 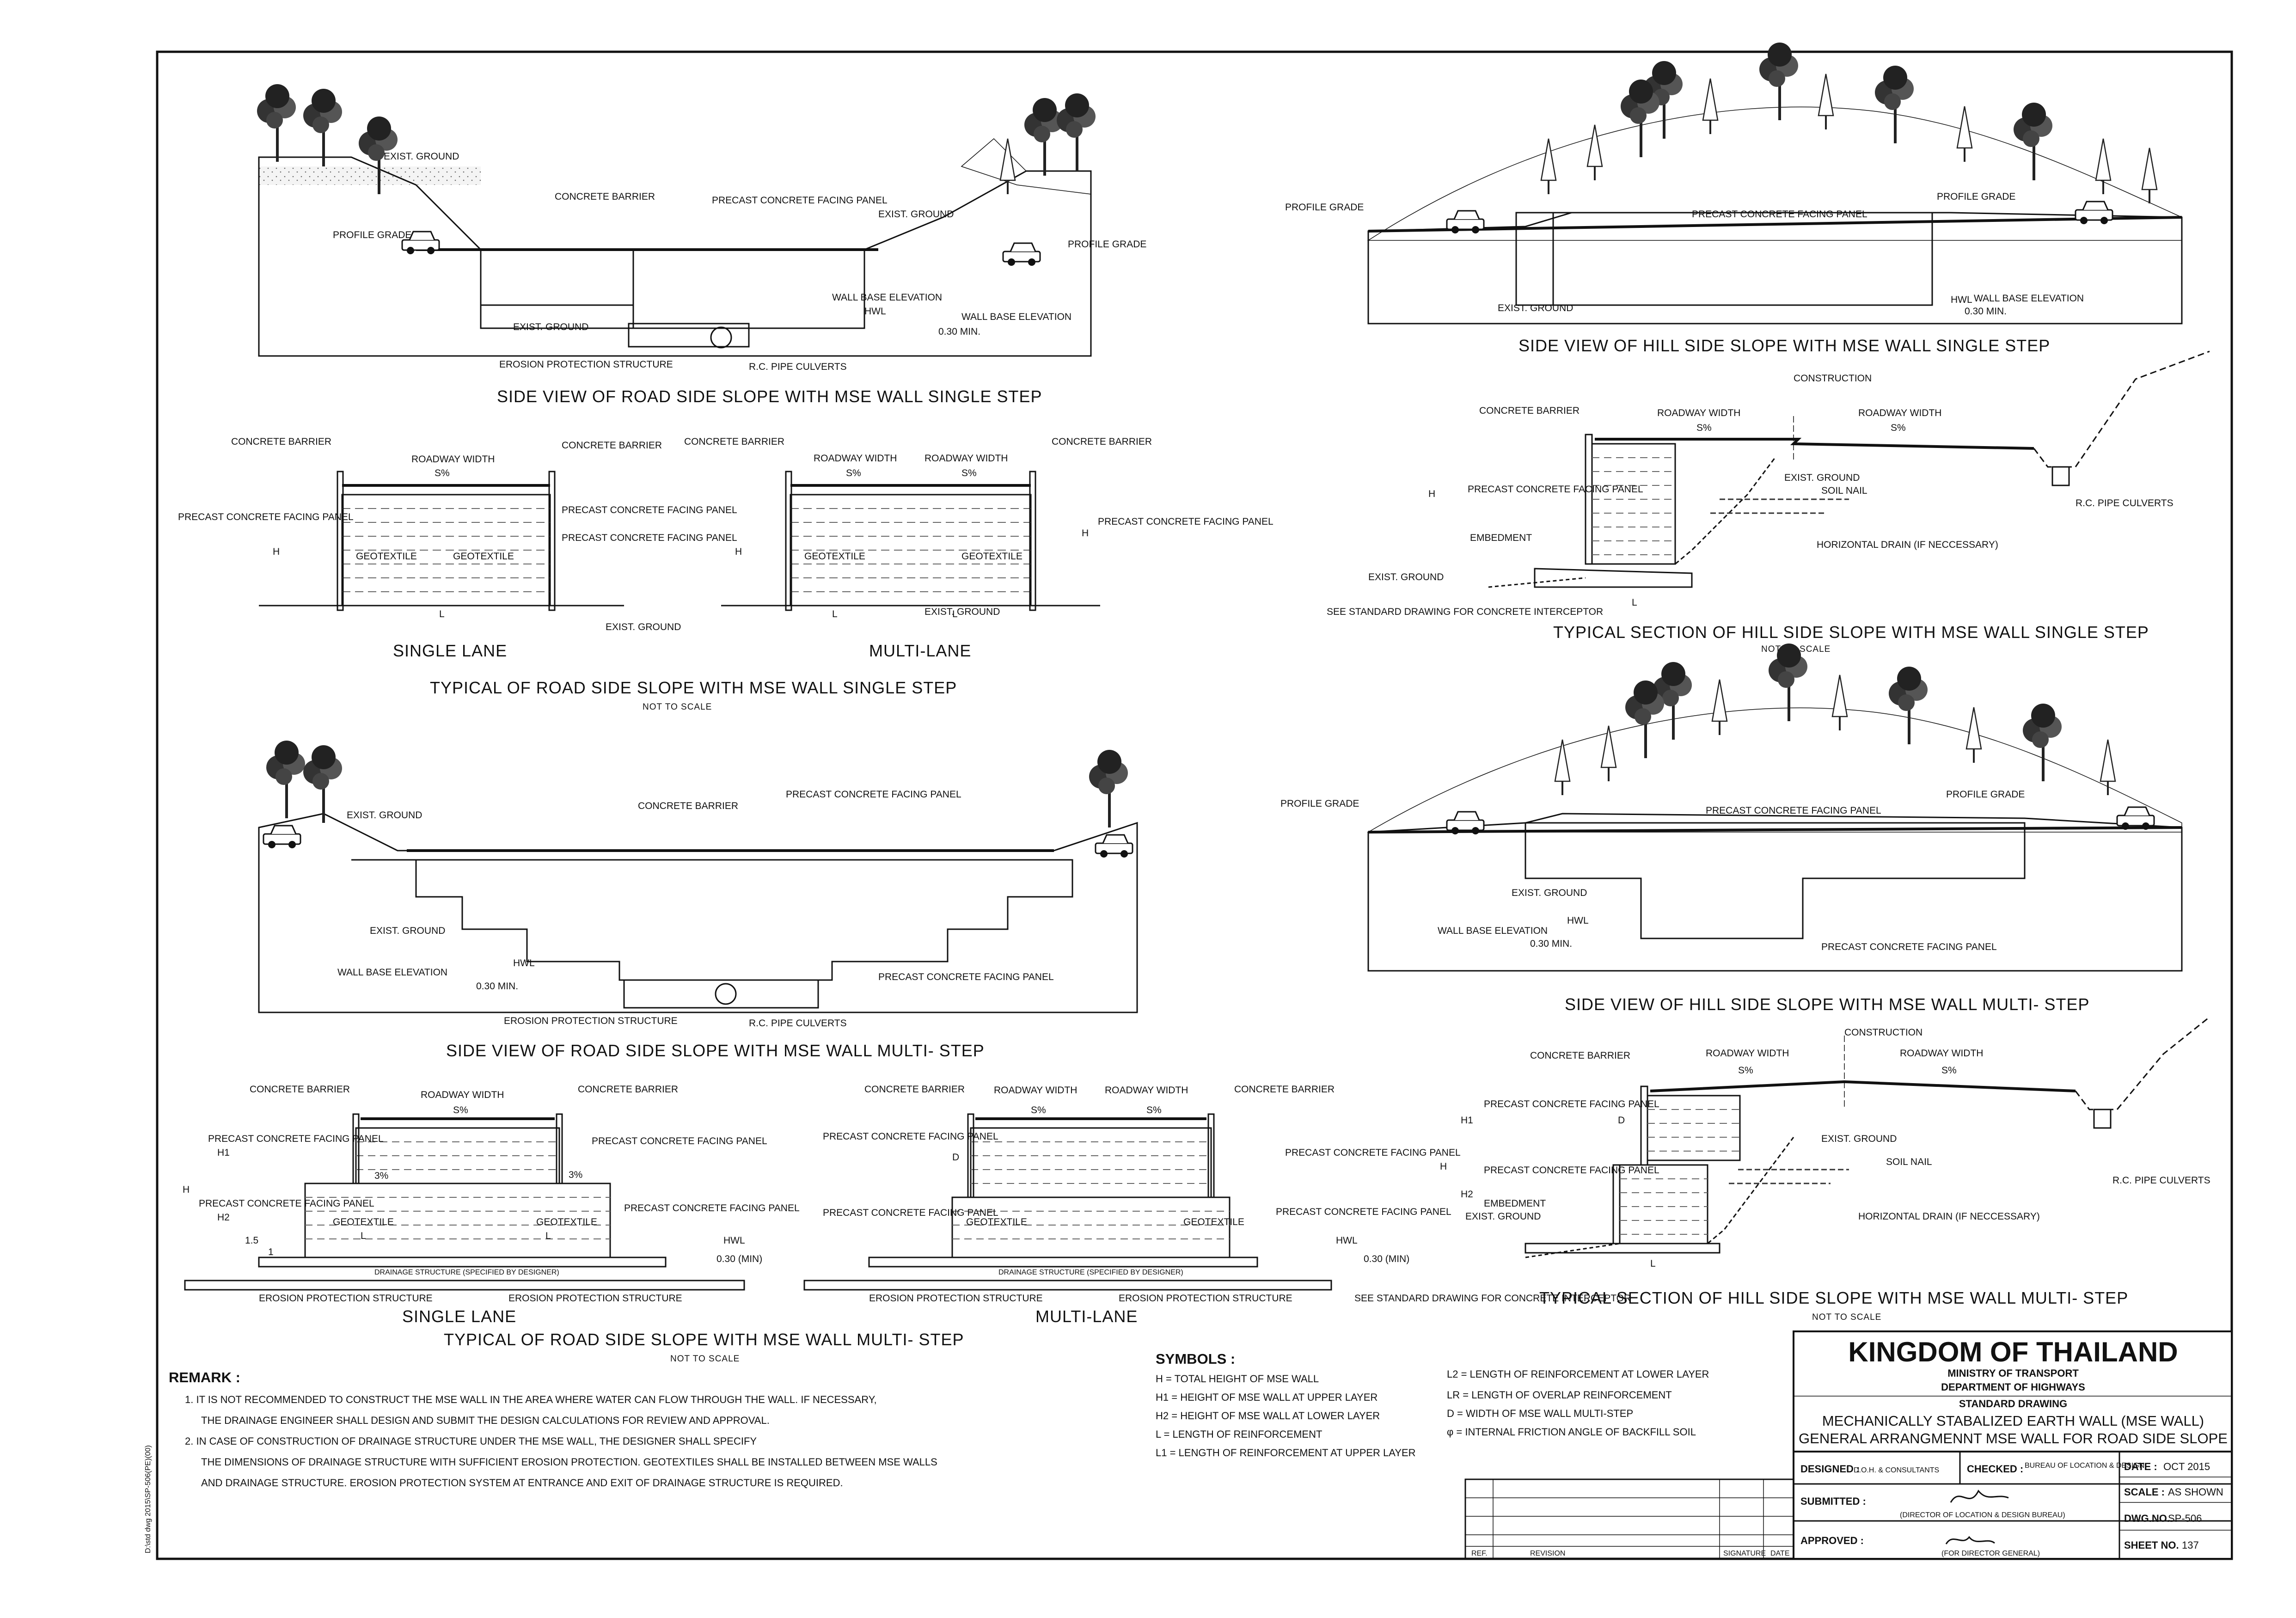 What do you see at coordinates (2140, 1467) in the screenshot?
I see `date-label: DATE :` at bounding box center [2140, 1467].